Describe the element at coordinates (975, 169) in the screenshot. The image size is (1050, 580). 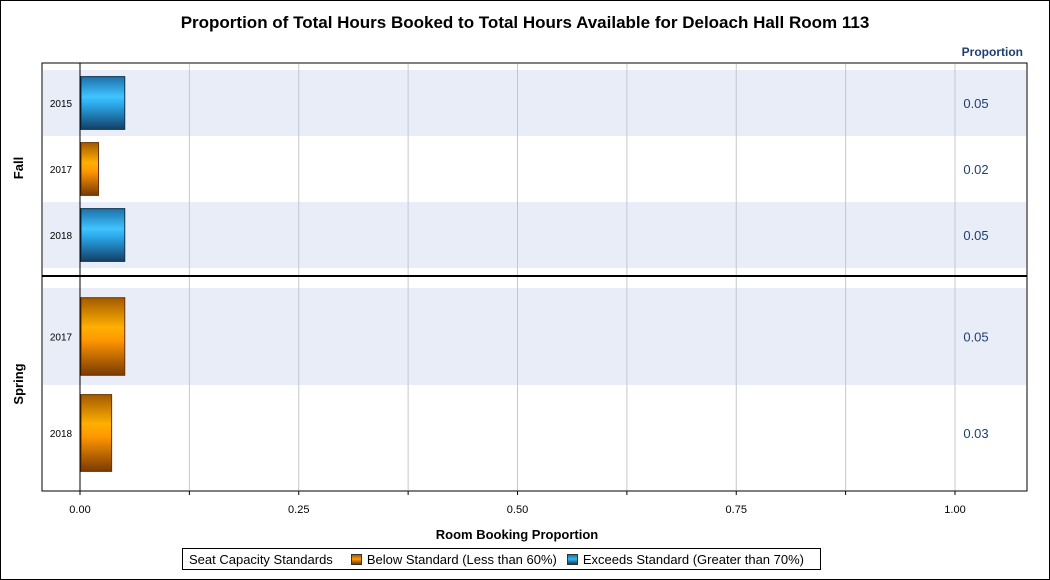
I see `value-label: 0.02` at that location.